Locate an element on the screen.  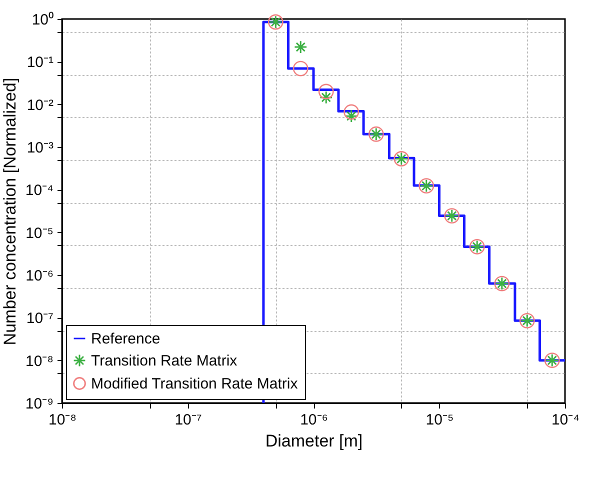
y-tick-label: 10⁻³ is located at coordinates (40, 148).